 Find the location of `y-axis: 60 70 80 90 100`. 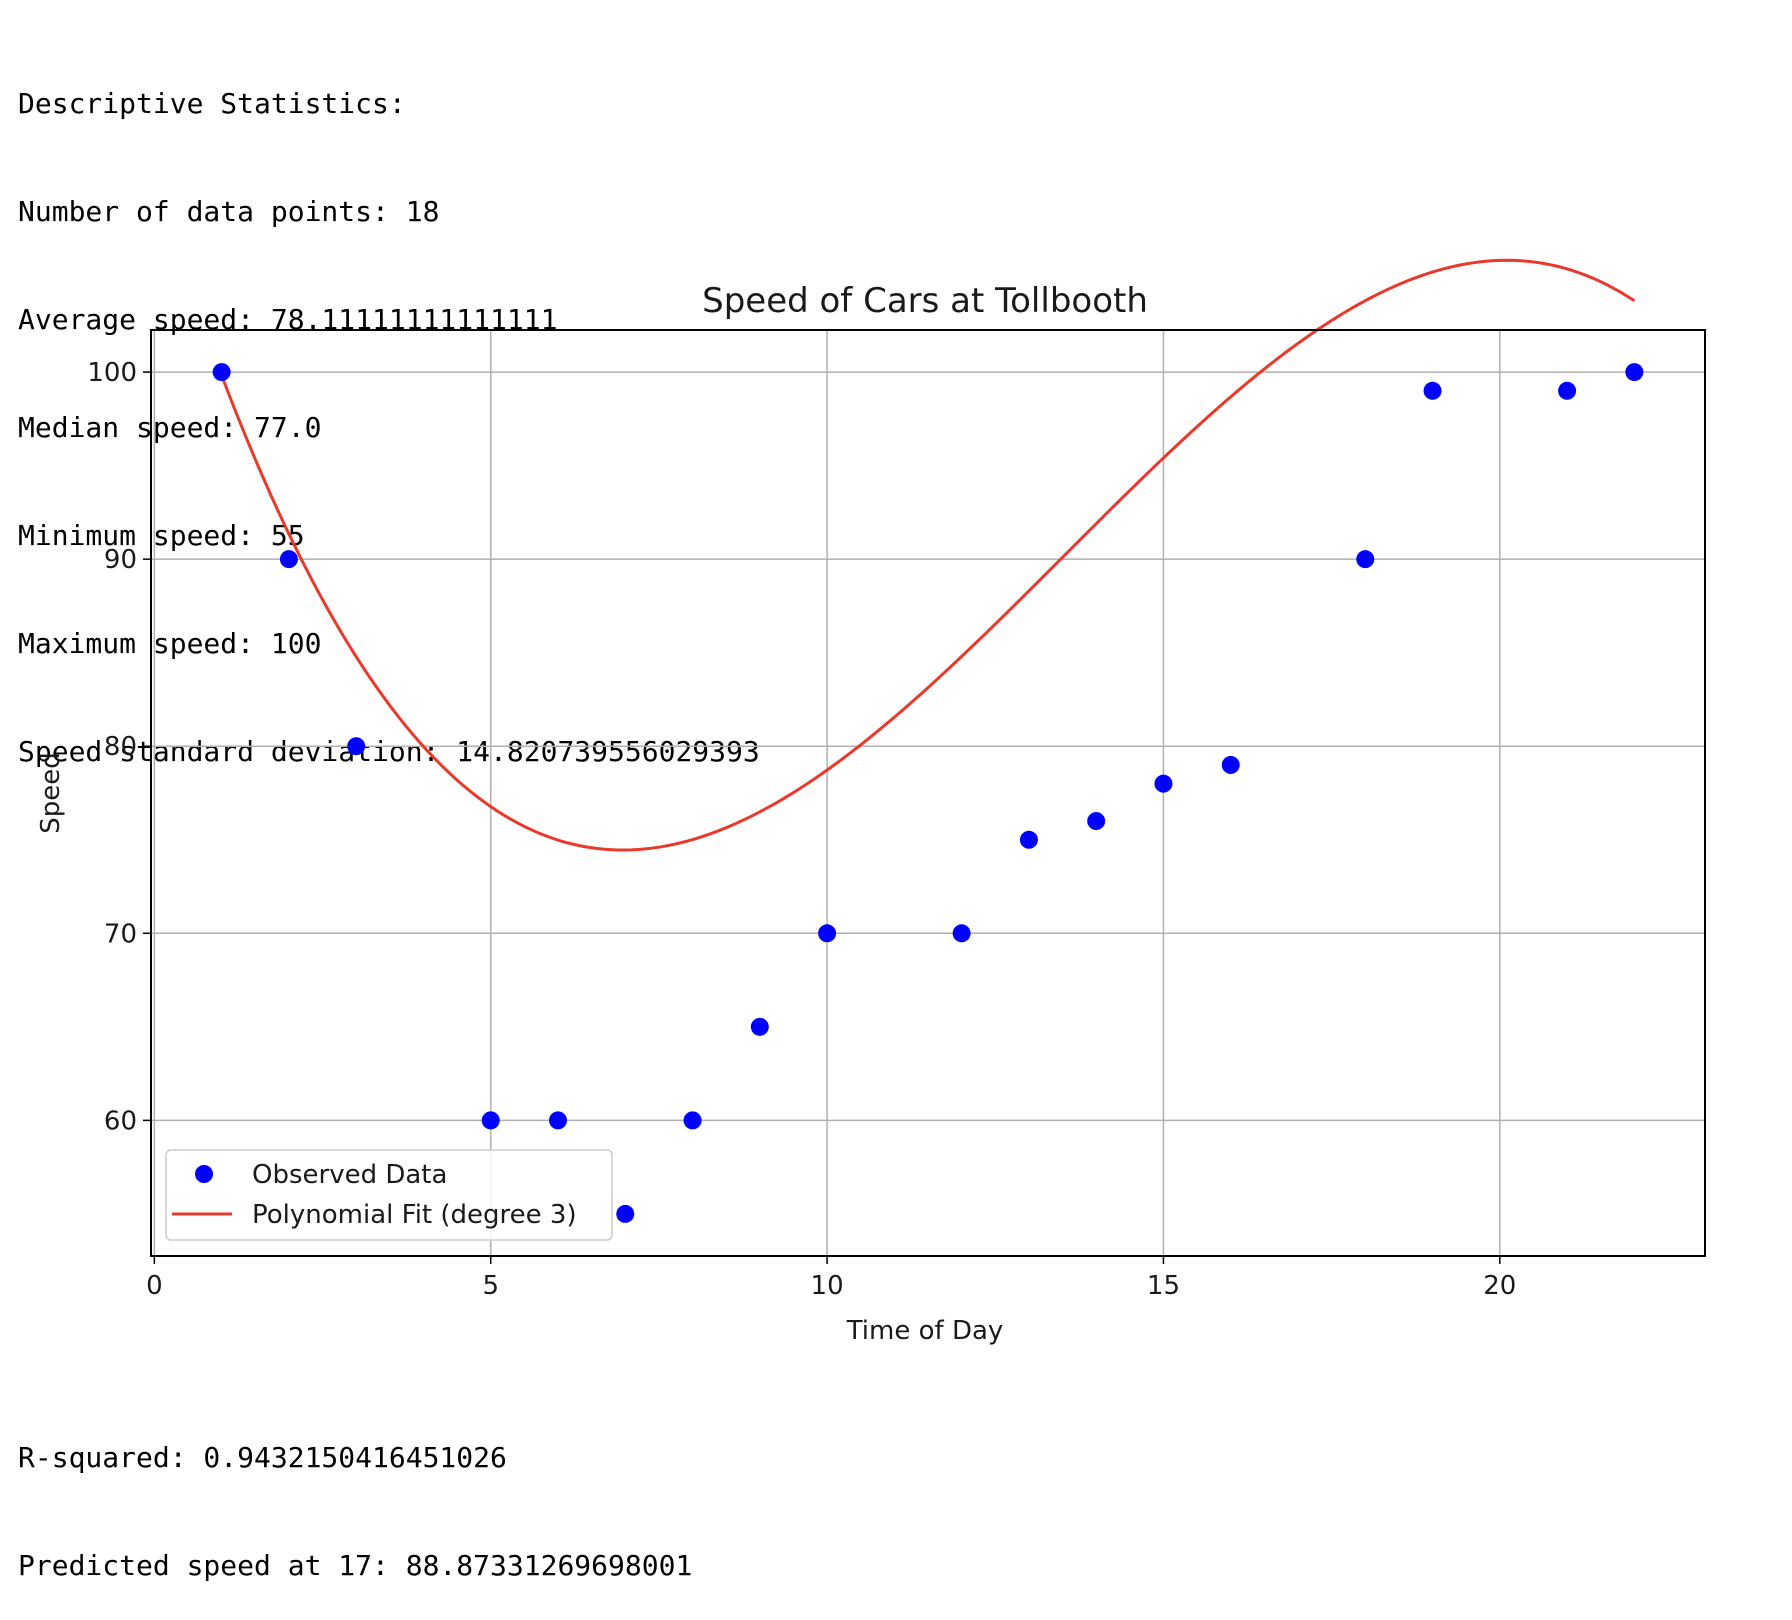

y-axis: 60 70 80 90 100 is located at coordinates (119, 747).